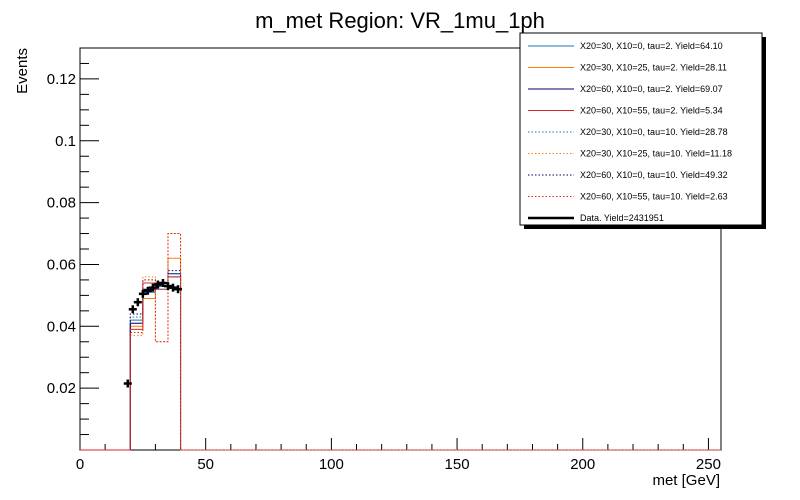 Image resolution: width=800 pixels, height=500 pixels. I want to click on legend-label: X20=30, X10=25, tau=2. Yield=28.11, so click(653, 68).